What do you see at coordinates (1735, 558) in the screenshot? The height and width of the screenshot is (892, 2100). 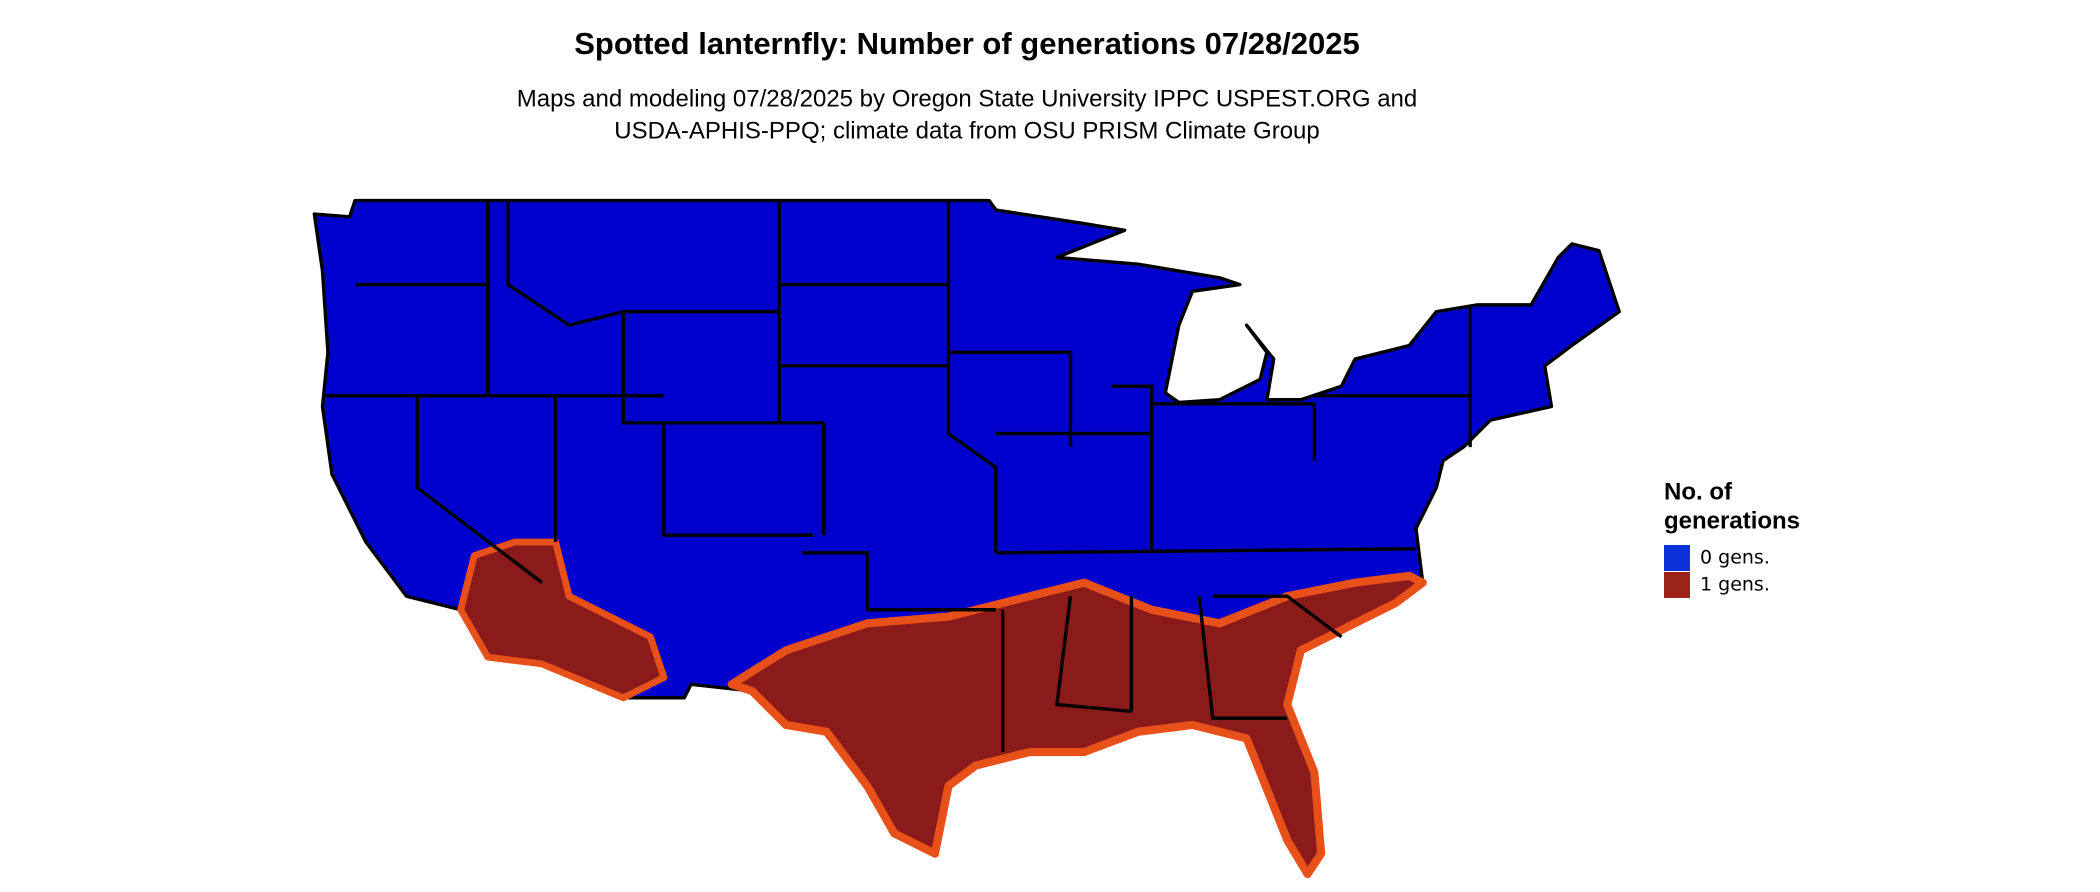 I see `legend-label: 0 gens.` at bounding box center [1735, 558].